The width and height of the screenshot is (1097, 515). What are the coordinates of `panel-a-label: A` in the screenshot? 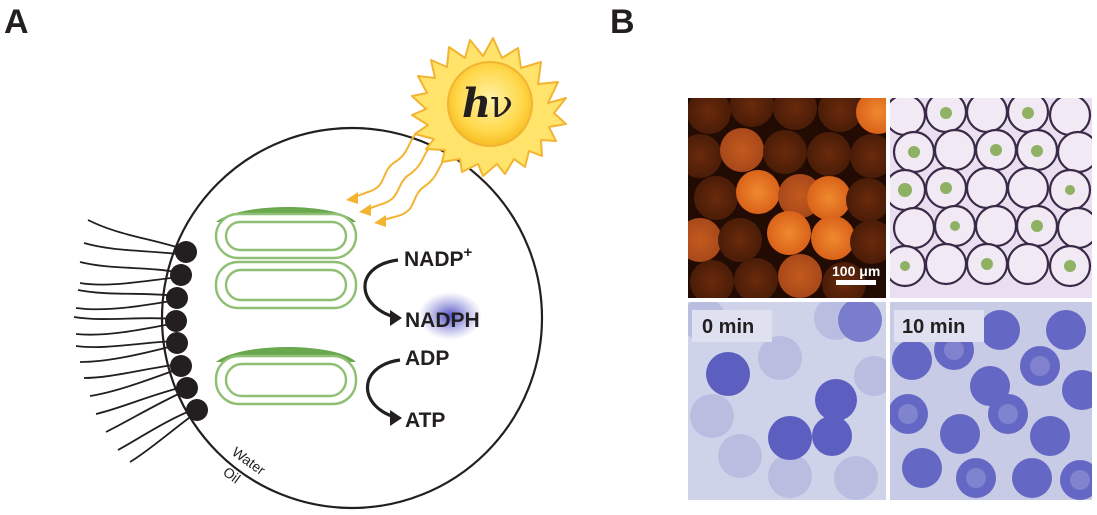 It's located at (16, 22).